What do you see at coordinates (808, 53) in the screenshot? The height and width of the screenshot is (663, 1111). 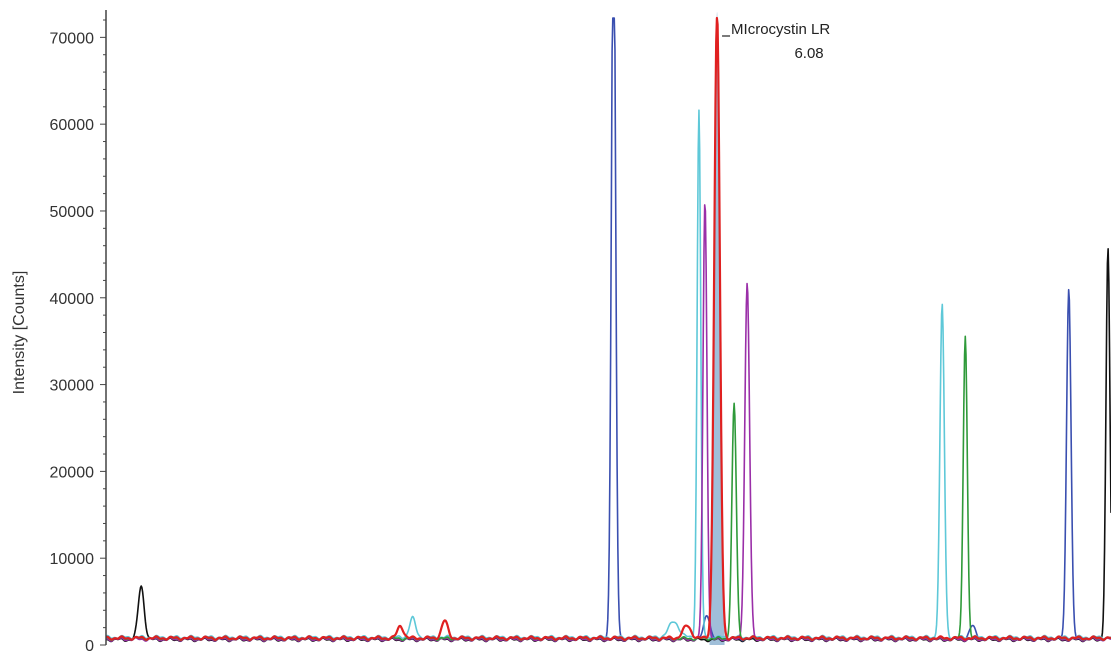 I see `peak-annotation-rt: 6.08` at bounding box center [808, 53].